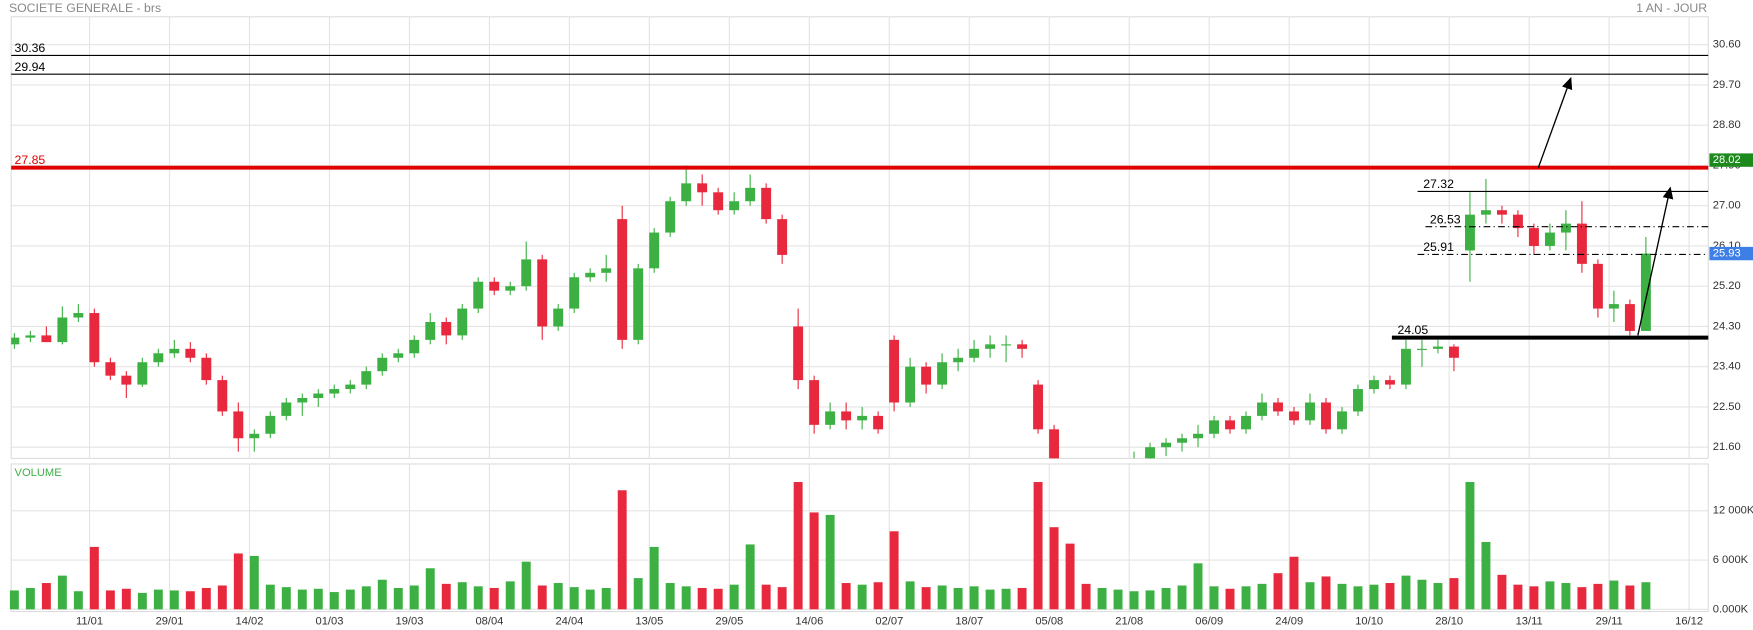 The height and width of the screenshot is (630, 1753). Describe the element at coordinates (1438, 184) in the screenshot. I see `level-label: 27.32` at that location.